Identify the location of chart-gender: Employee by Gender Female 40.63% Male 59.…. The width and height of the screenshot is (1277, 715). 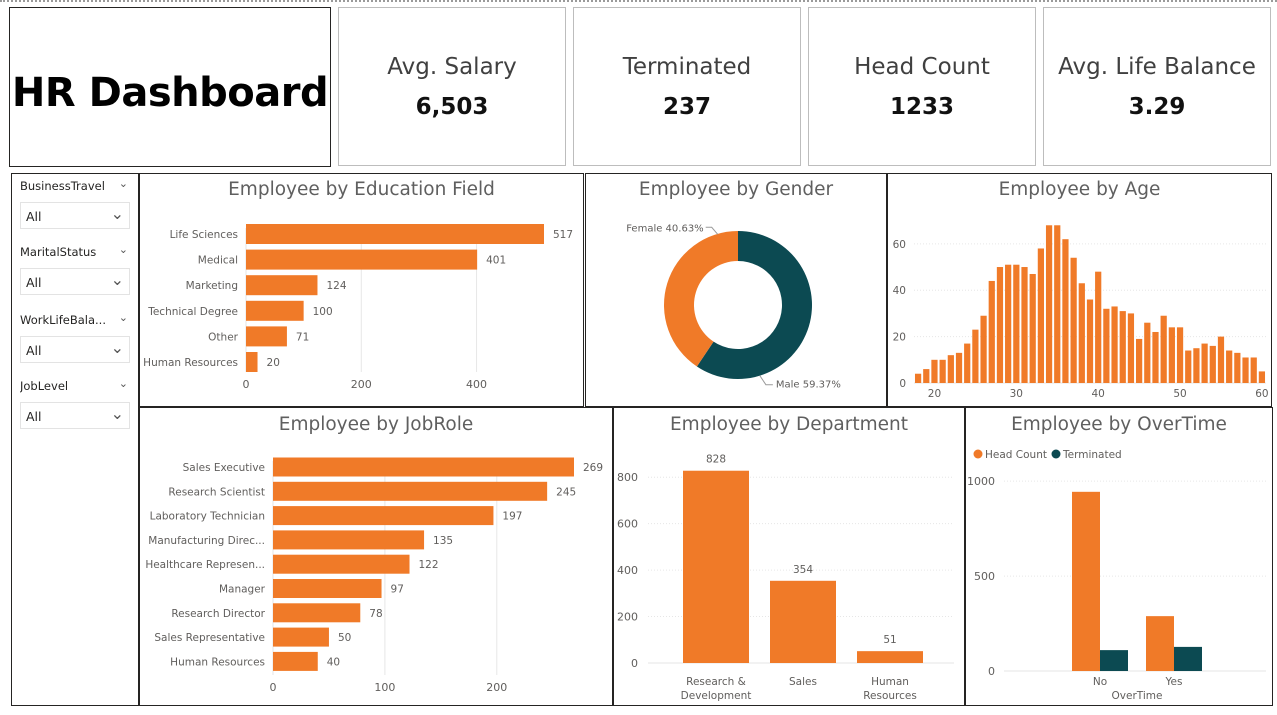
(736, 290).